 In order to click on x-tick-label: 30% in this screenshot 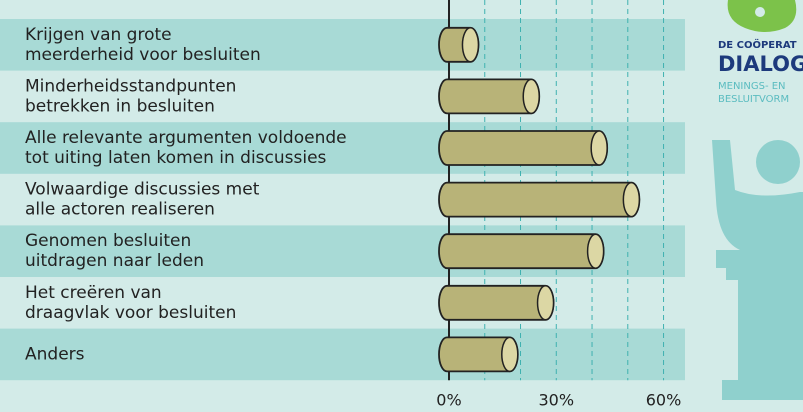, I will do `click(556, 400)`.